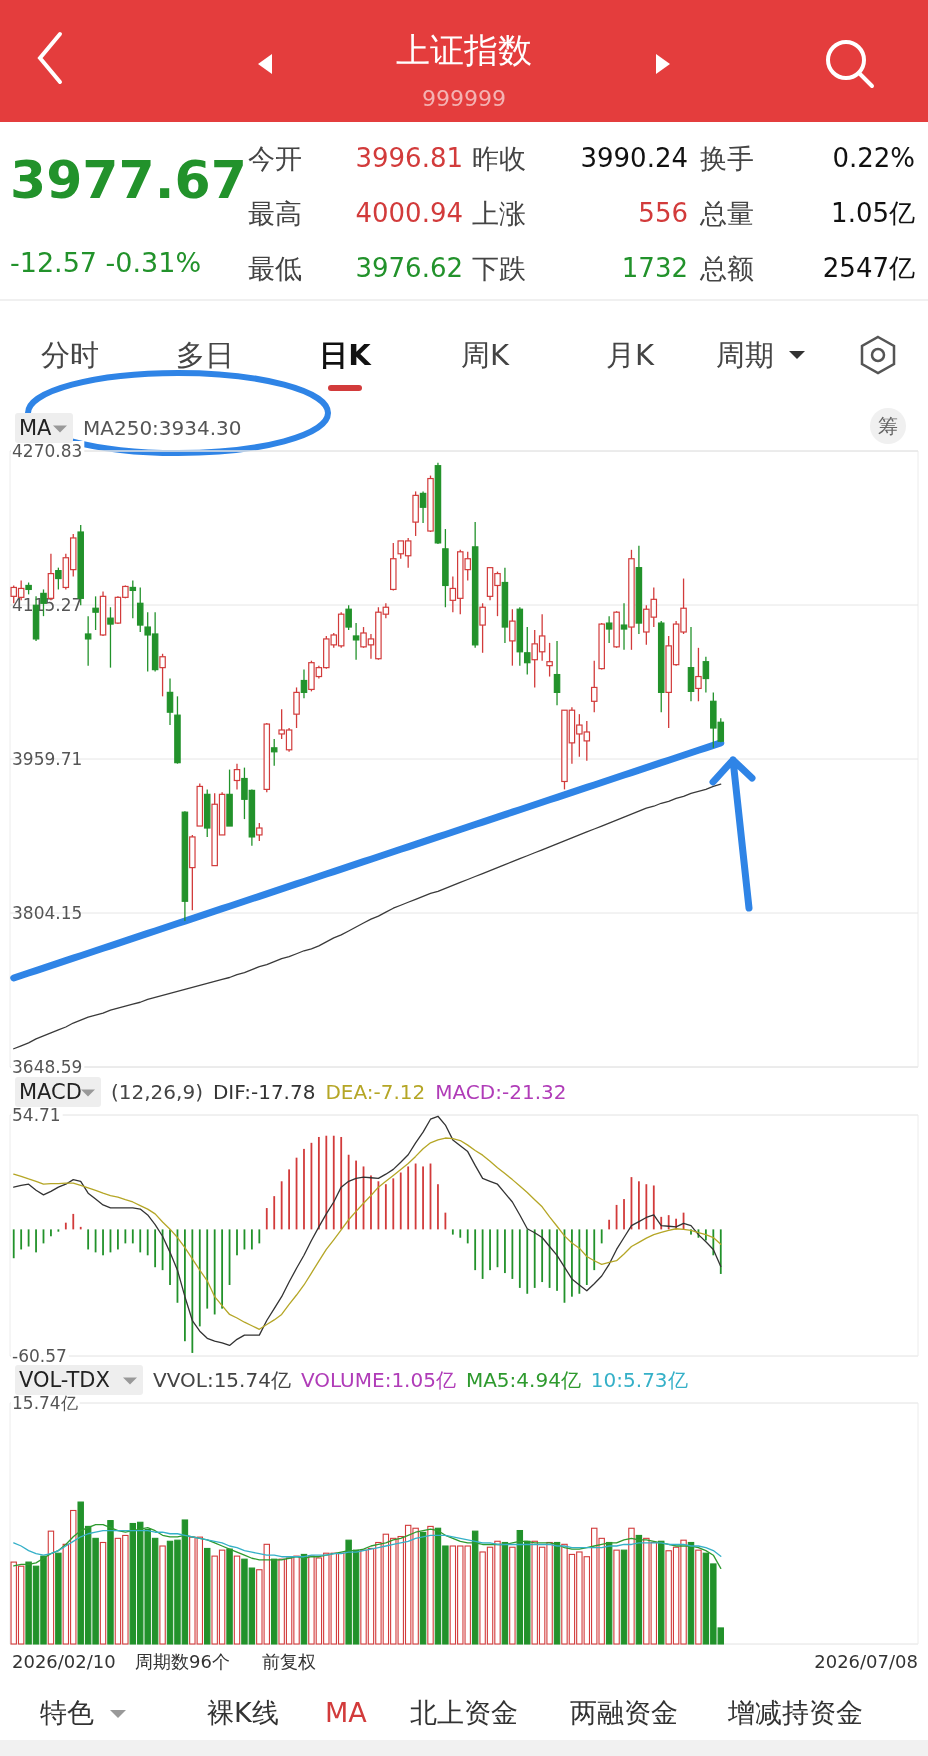  Describe the element at coordinates (499, 213) in the screenshot. I see `text: 上涨` at that location.